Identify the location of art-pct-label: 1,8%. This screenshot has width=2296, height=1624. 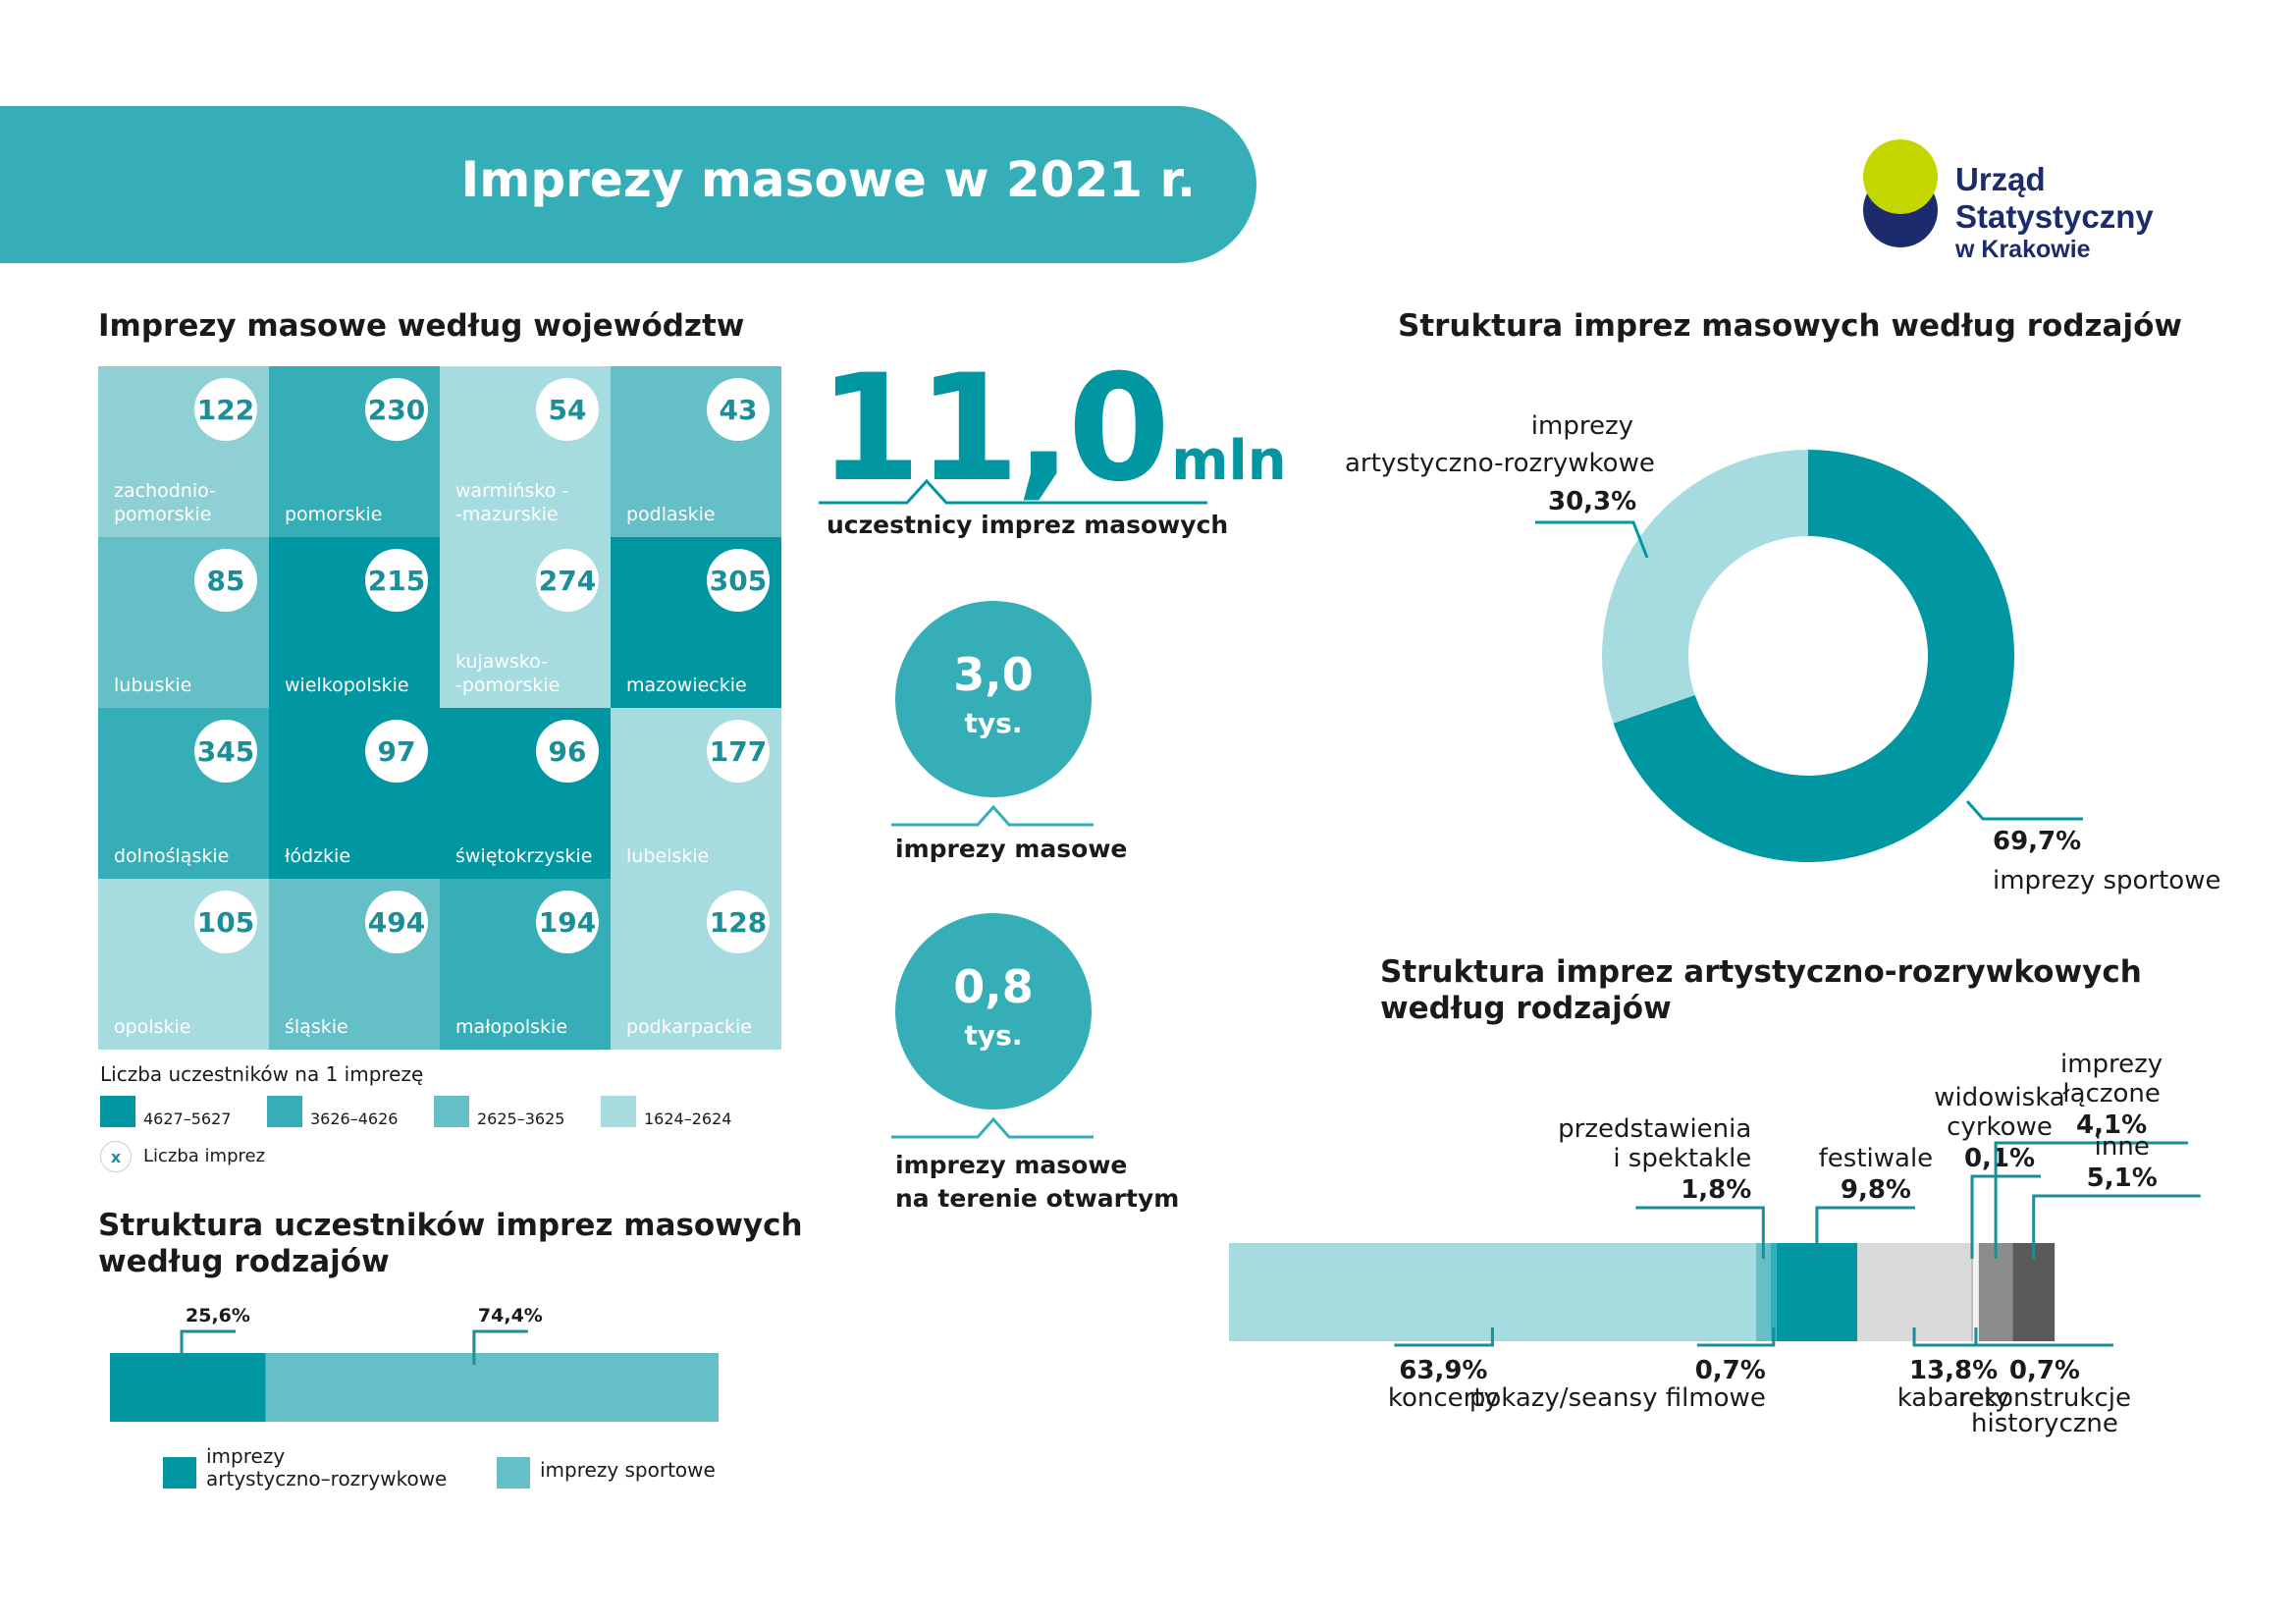
(1716, 1190).